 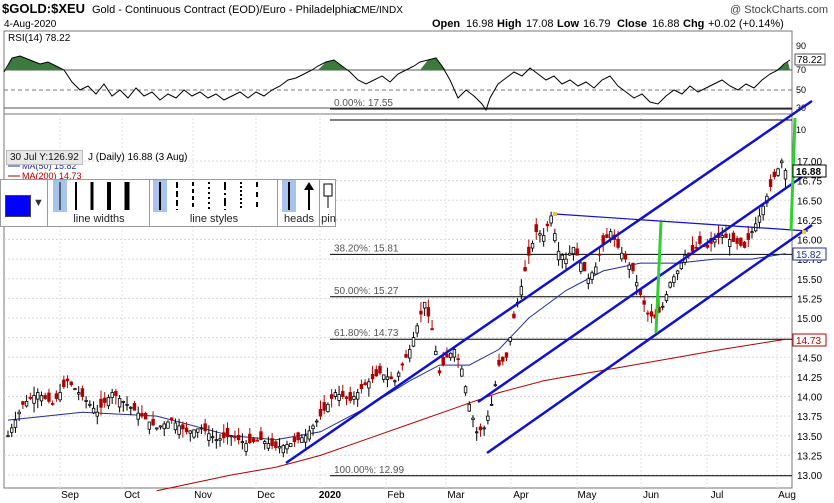 What do you see at coordinates (809, 201) in the screenshot?
I see `price-tick-label: 16.50` at bounding box center [809, 201].